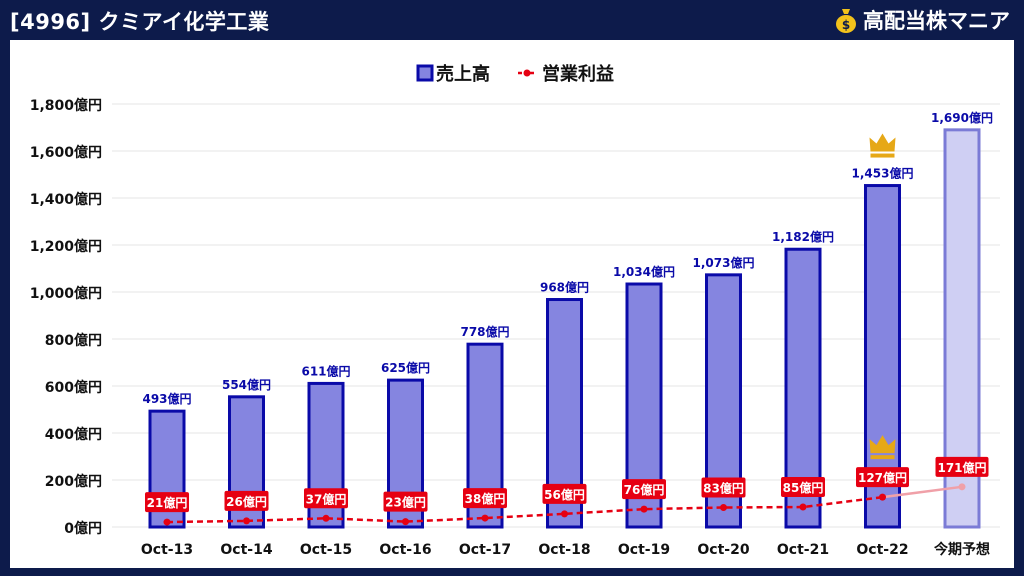 The width and height of the screenshot is (1024, 576). What do you see at coordinates (524, 509) in the screenshot?
I see `profit-line-actual` at bounding box center [524, 509].